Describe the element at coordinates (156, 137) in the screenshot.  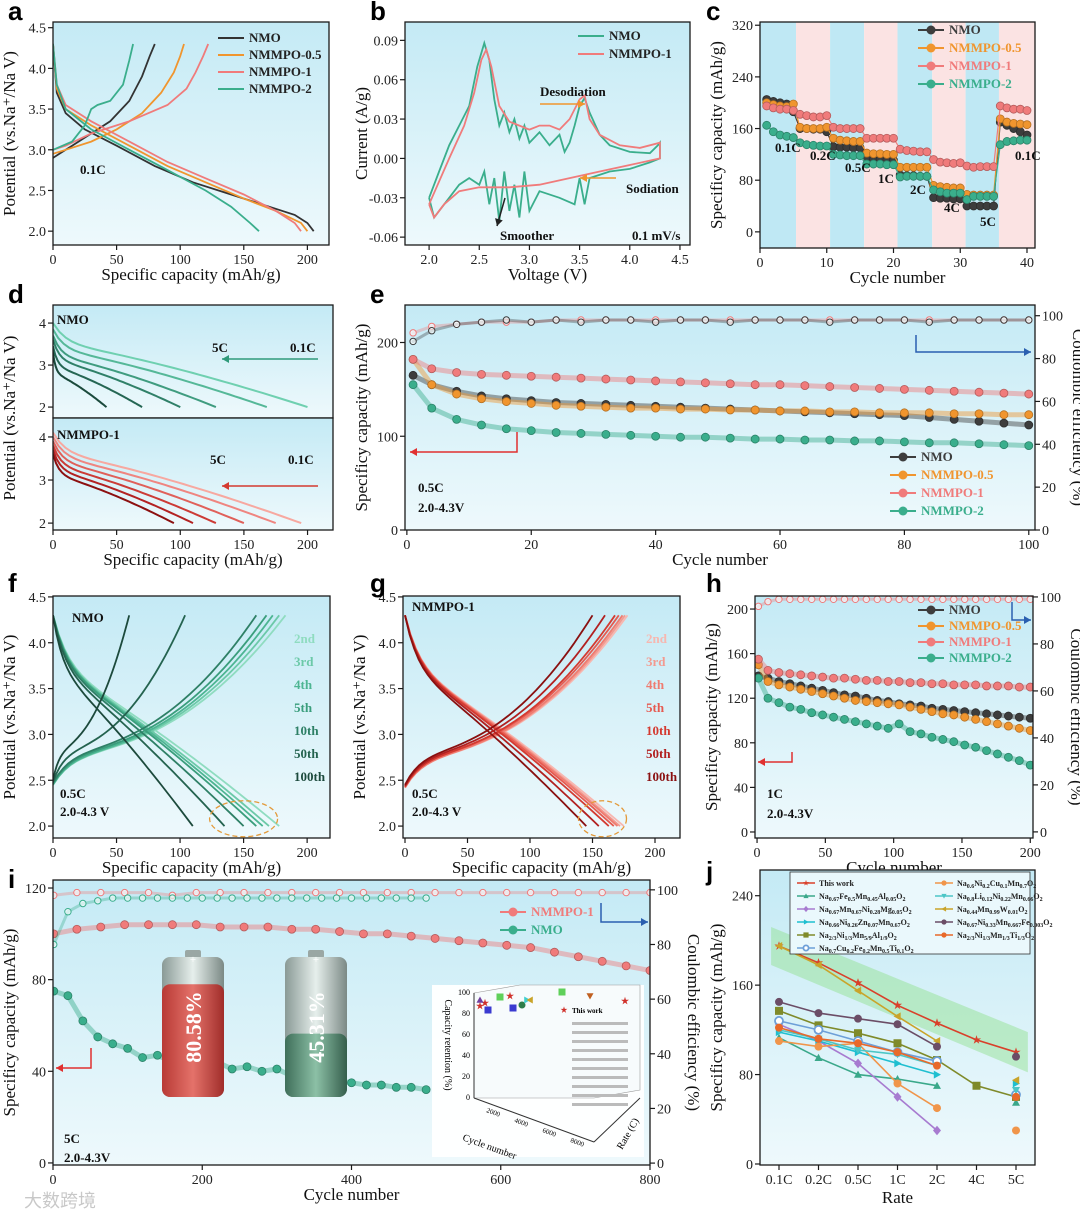
I see `series-line` at that location.